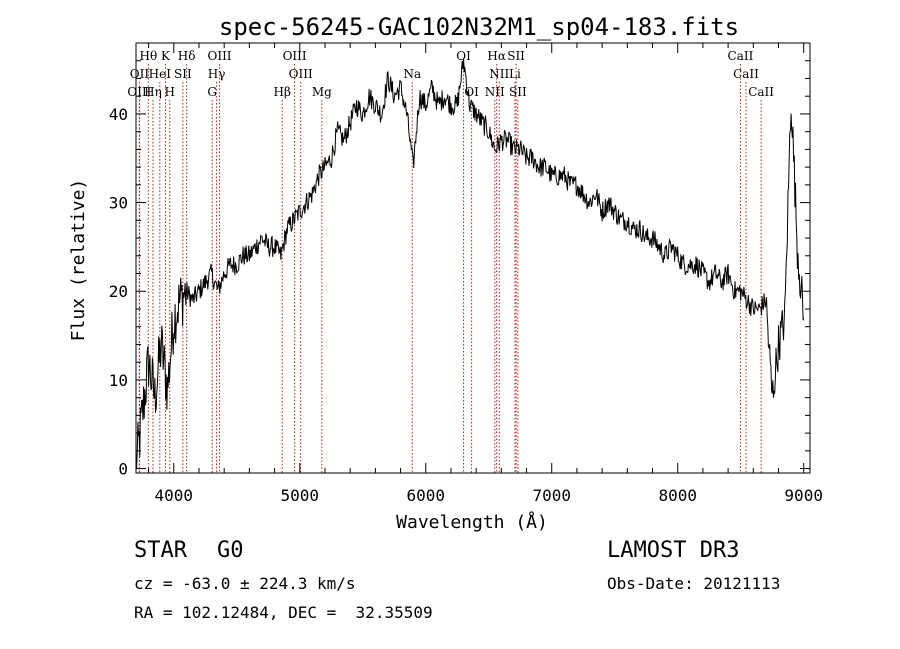  I want to click on object-class: STAR G0, so click(188, 550).